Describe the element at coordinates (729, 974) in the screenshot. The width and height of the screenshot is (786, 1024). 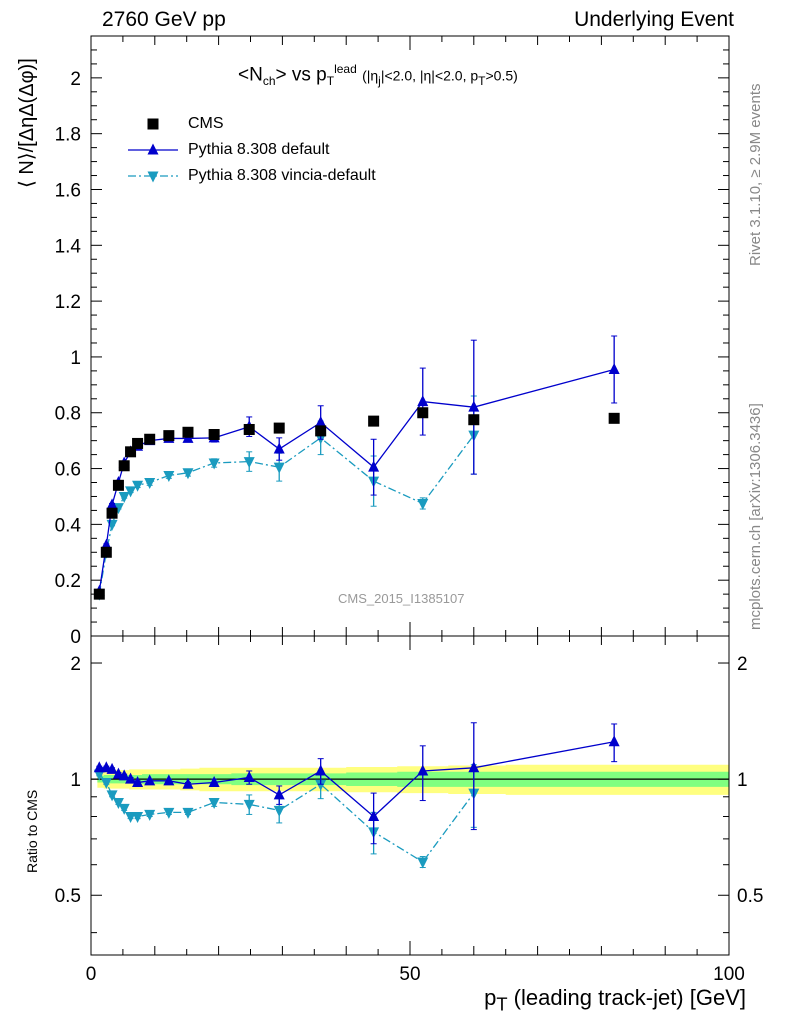
I see `xtick-label: 100` at that location.